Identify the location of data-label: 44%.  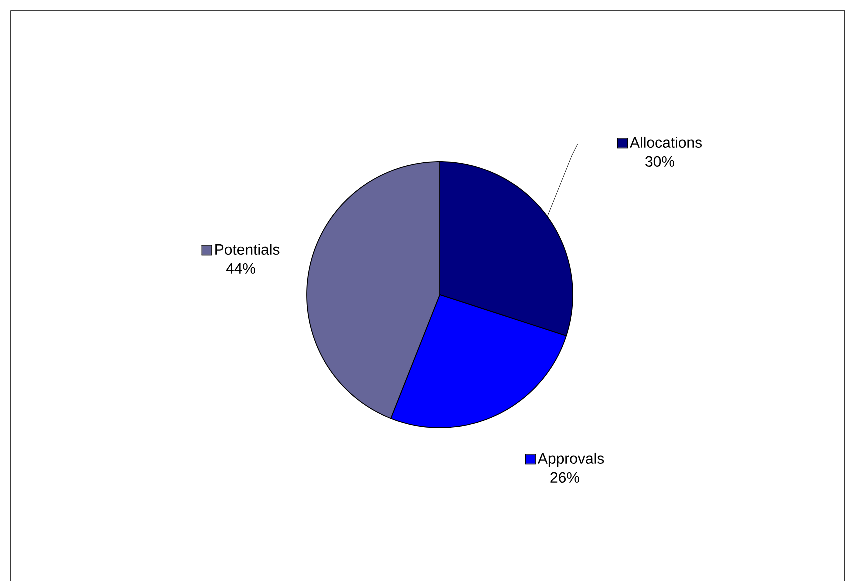
(241, 268).